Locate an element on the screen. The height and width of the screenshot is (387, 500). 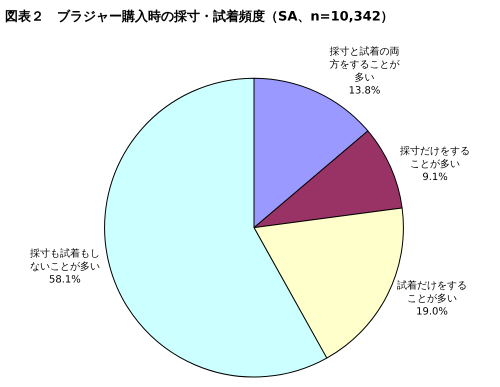
data-label: 58.1% is located at coordinates (65, 280).